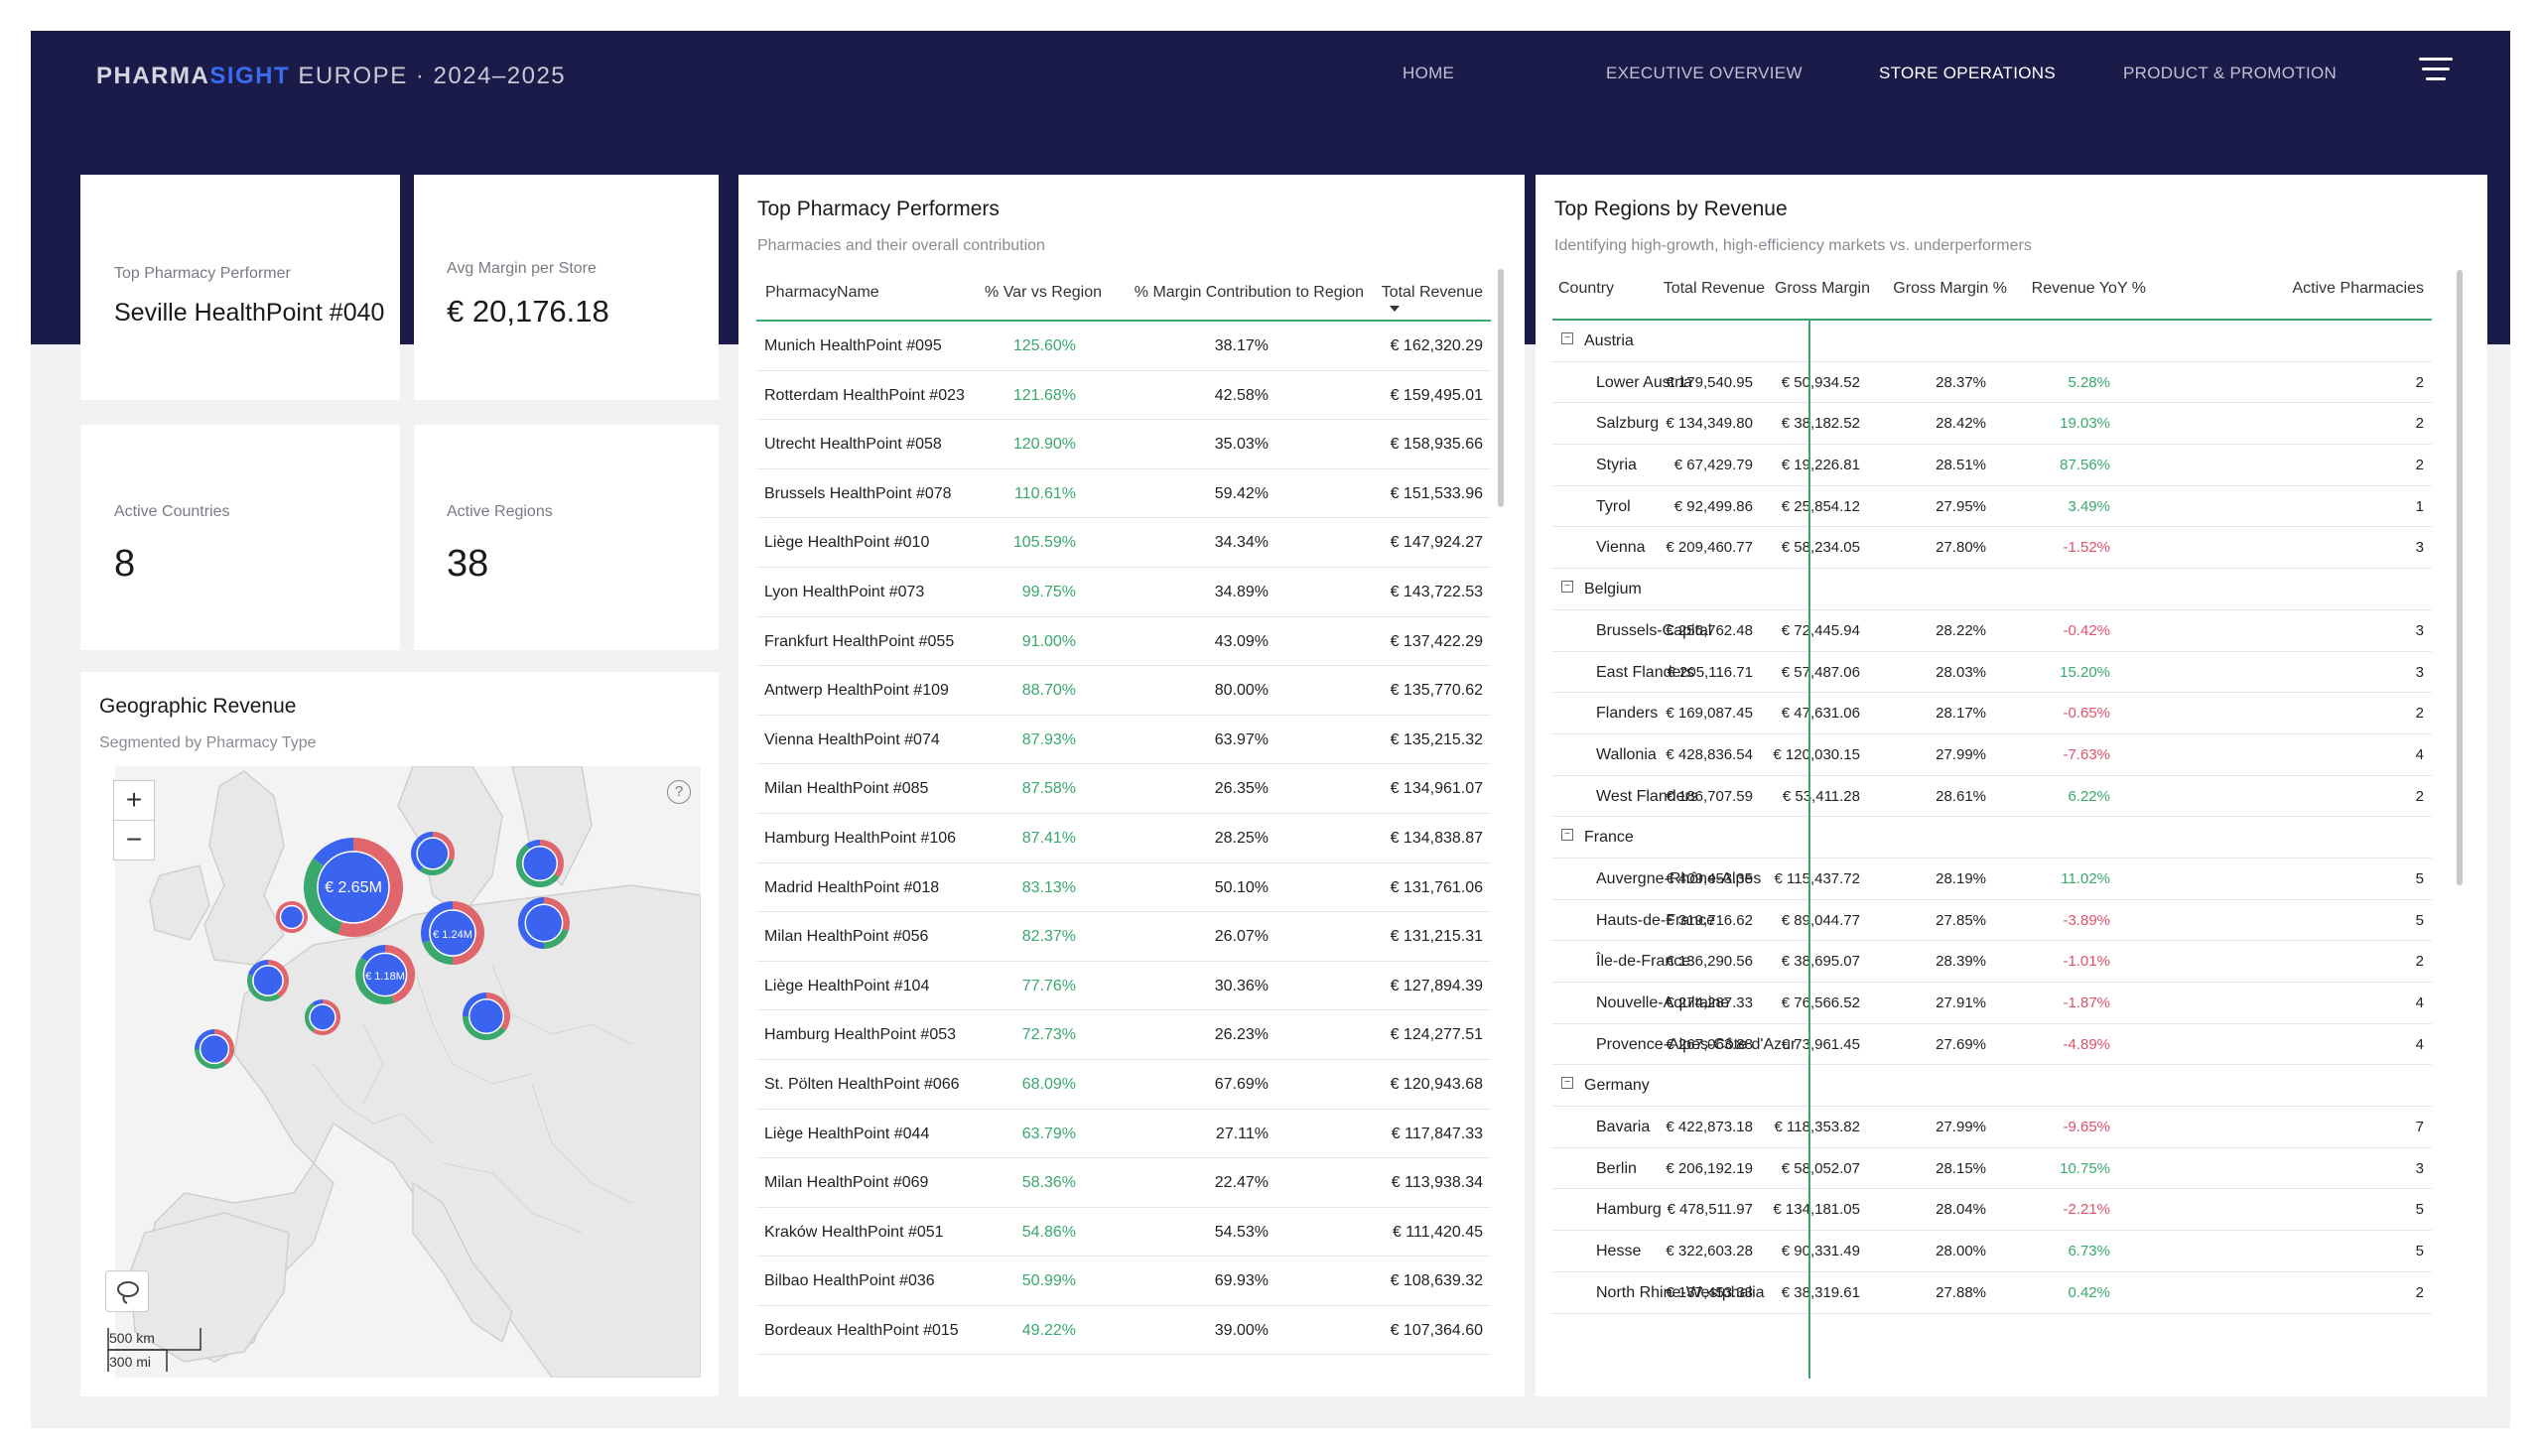  I want to click on column-header: % Margin Contribution to Region, so click(1249, 292).